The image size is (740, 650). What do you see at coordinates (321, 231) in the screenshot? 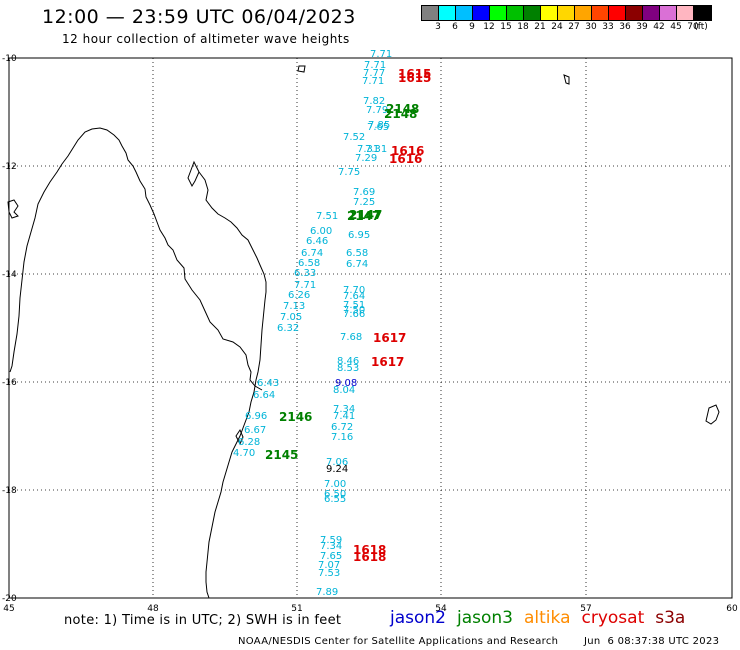
I see `swh-value-label: 6.00` at bounding box center [321, 231].